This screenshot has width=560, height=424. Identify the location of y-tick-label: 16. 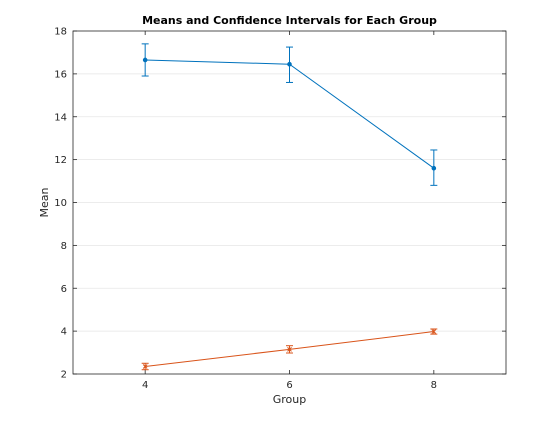
(60, 74).